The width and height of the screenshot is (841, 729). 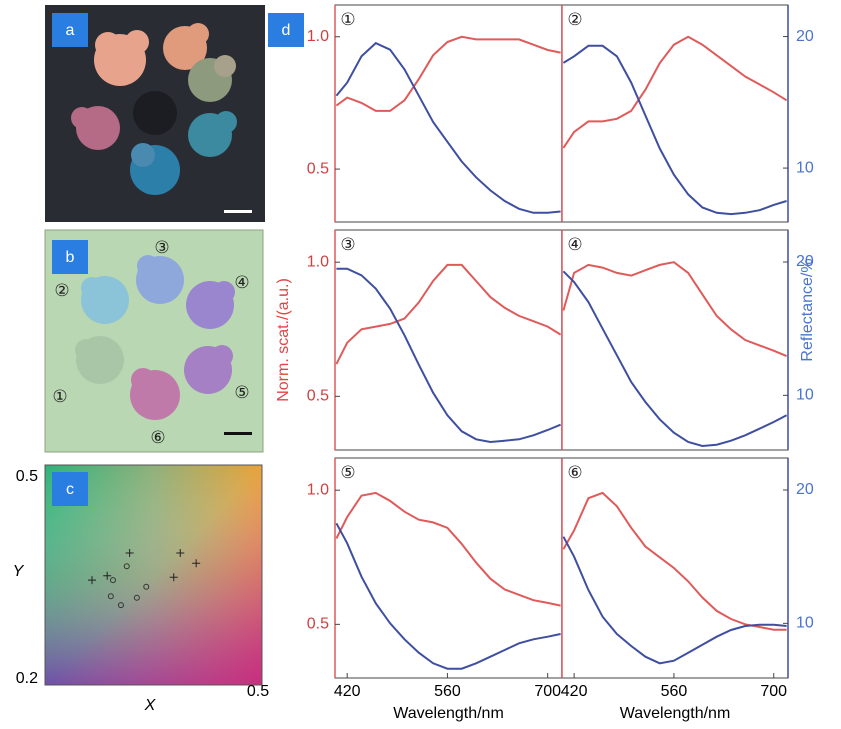 I want to click on panel-label: d, so click(x=286, y=30).